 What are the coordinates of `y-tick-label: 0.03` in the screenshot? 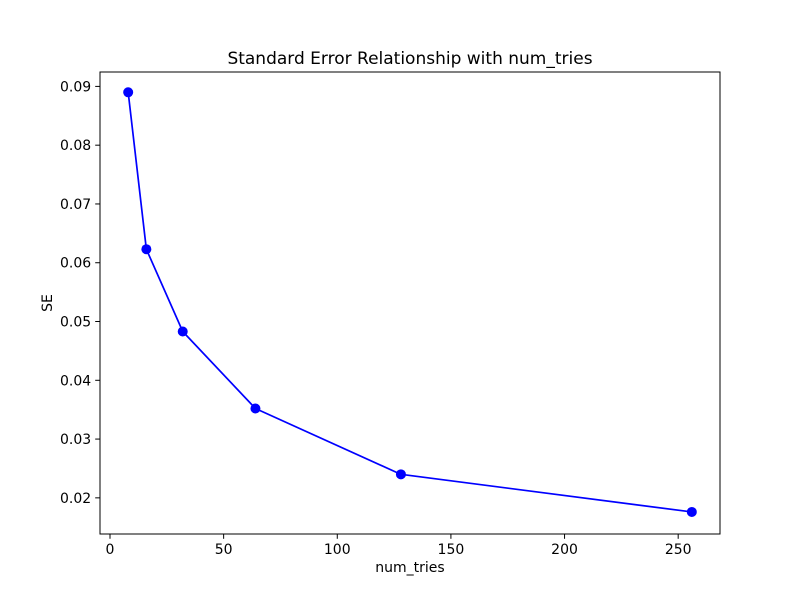 It's located at (75, 440).